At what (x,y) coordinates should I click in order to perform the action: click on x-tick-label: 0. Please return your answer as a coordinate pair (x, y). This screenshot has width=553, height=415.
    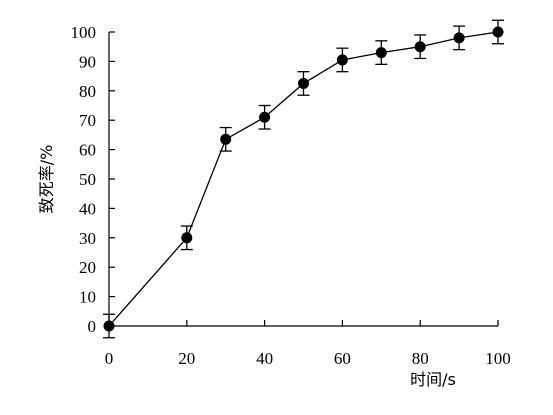
    Looking at the image, I should click on (109, 358).